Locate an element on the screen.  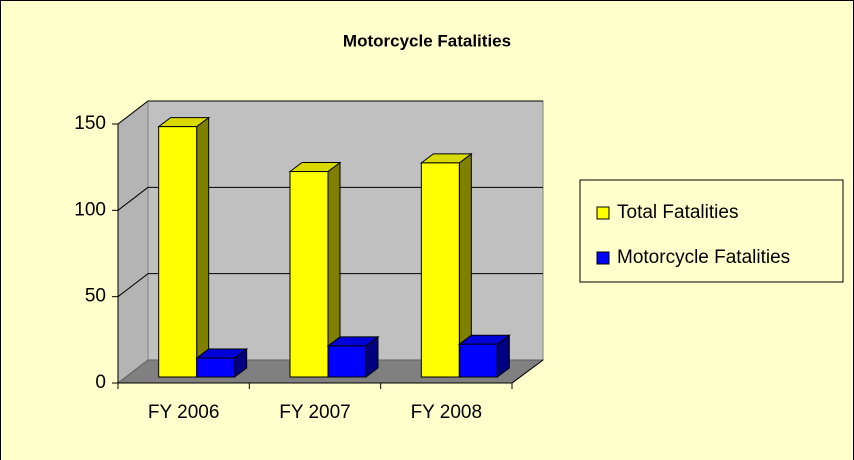
y-tick-label: 100 is located at coordinates (90, 209).